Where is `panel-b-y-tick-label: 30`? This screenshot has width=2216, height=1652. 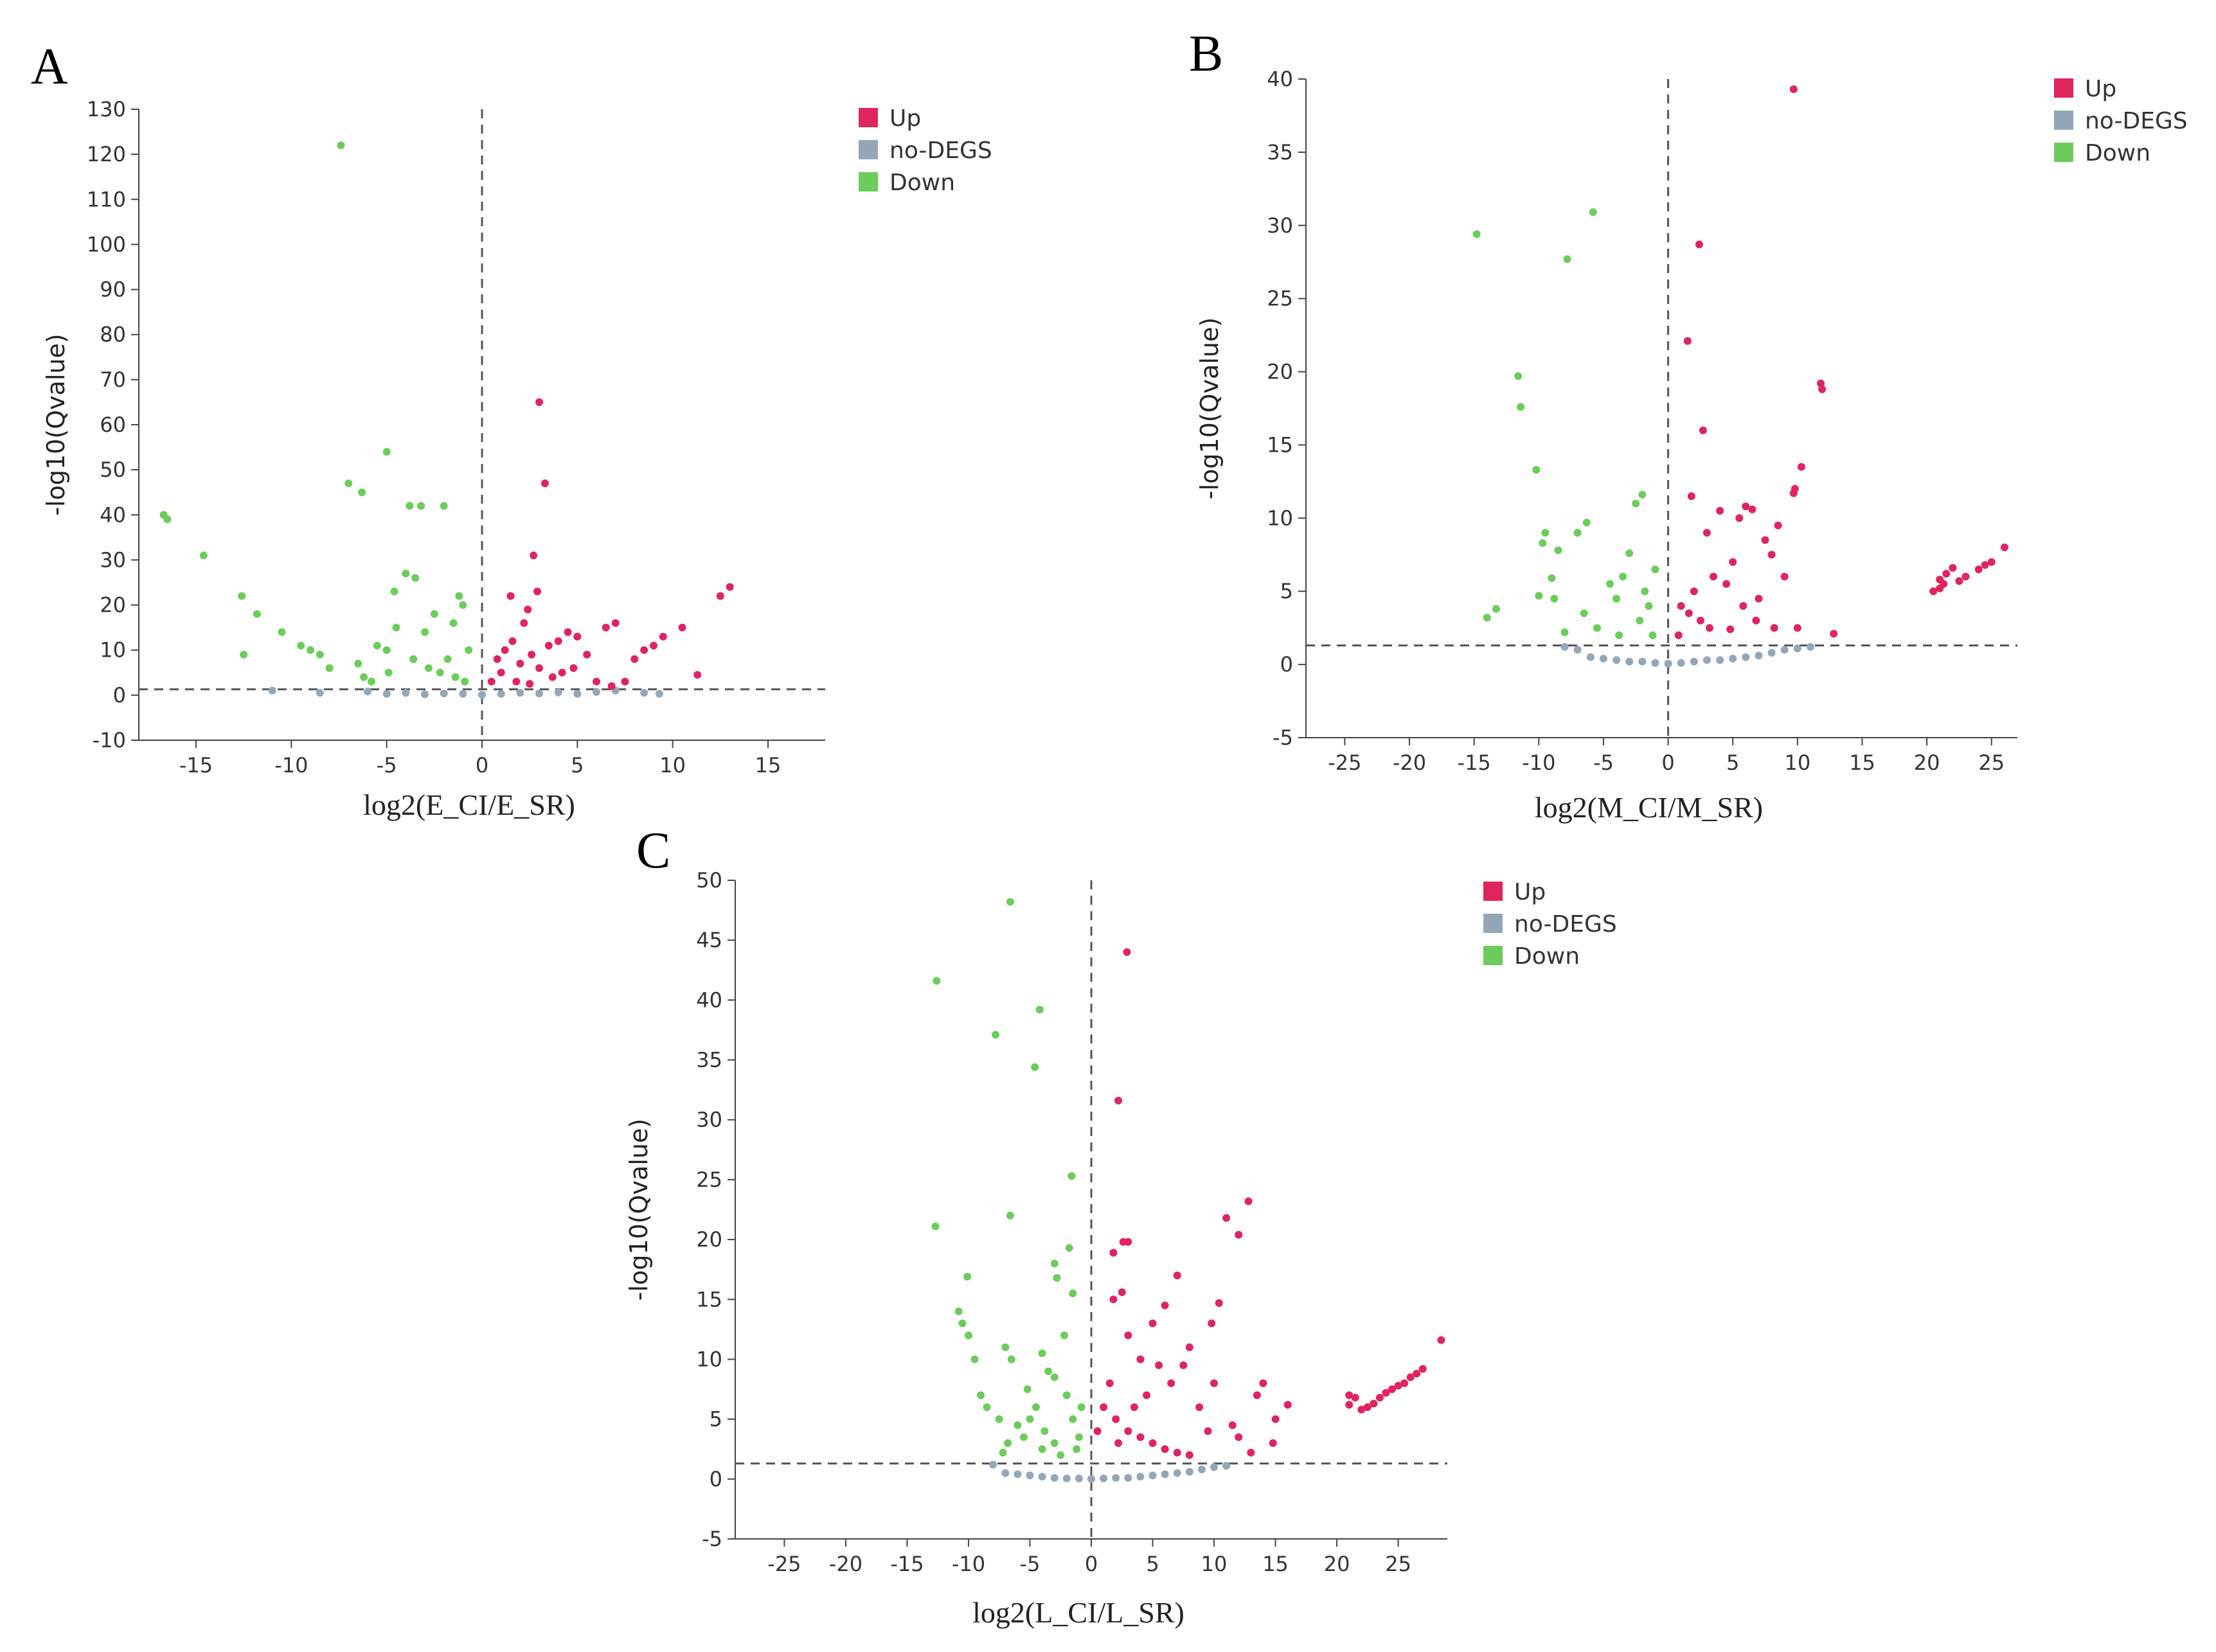 panel-b-y-tick-label: 30 is located at coordinates (1280, 225).